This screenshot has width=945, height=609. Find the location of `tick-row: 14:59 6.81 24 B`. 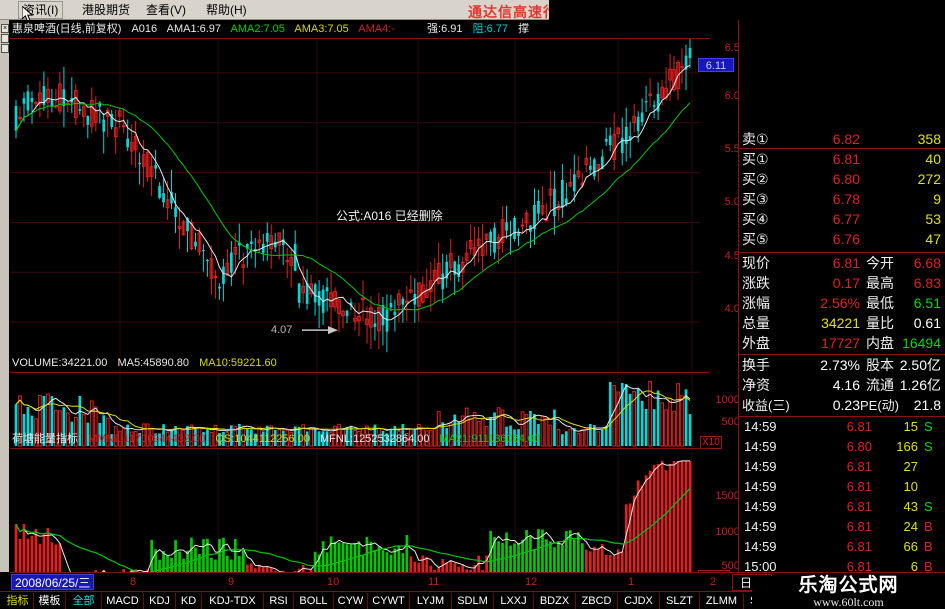

tick-row: 14:59 6.81 24 B is located at coordinates (841, 527).